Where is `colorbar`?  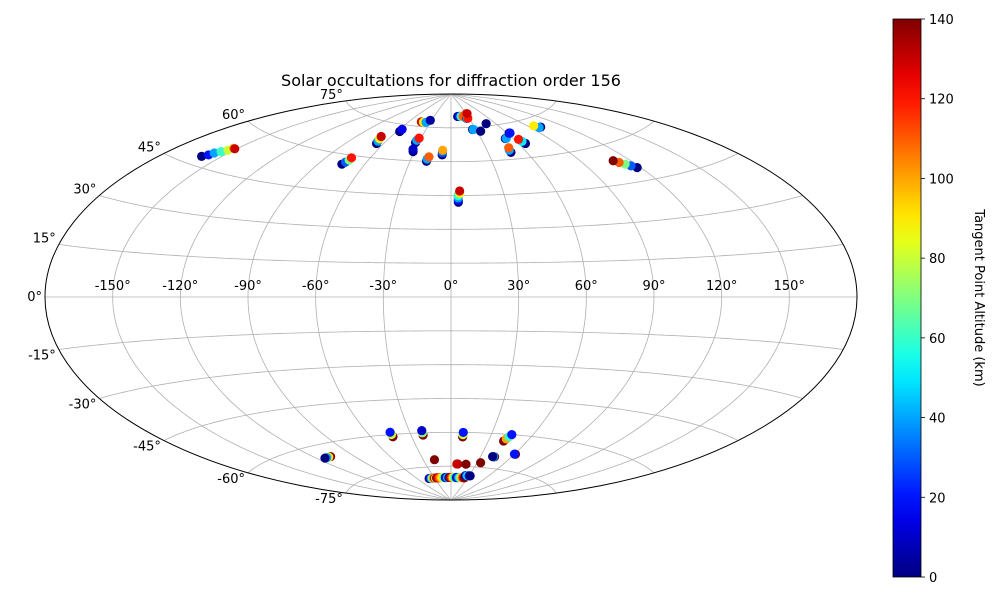
colorbar is located at coordinates (907, 298).